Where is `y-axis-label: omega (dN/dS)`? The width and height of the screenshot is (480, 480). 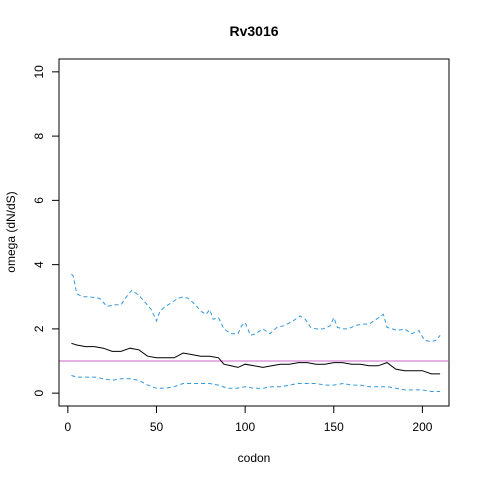 y-axis-label: omega (dN/dS) is located at coordinates (11, 231).